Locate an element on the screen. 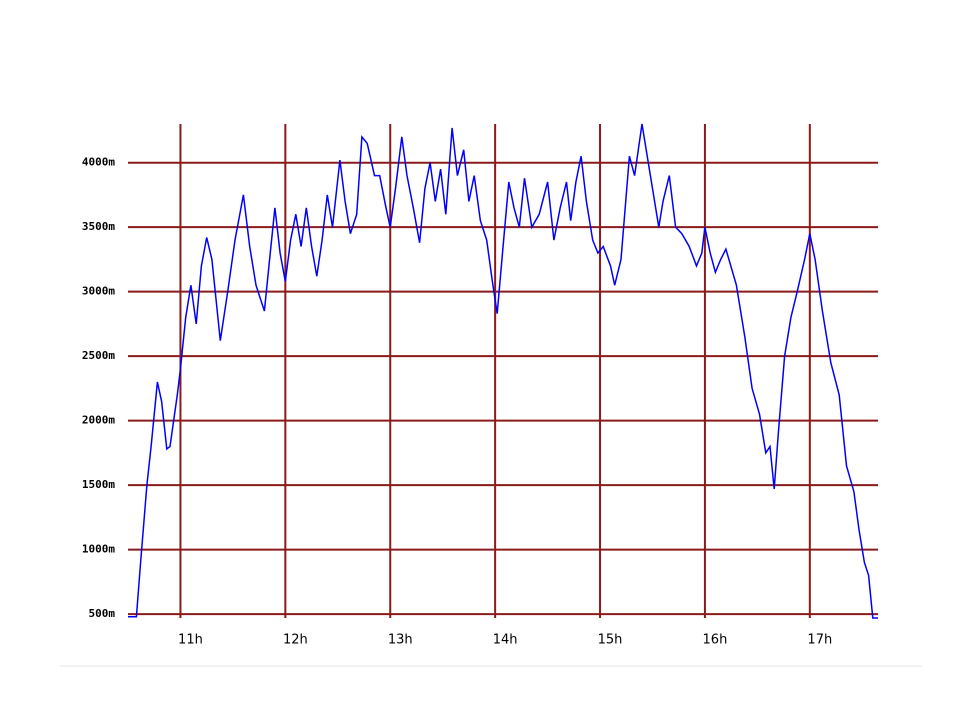  x-tick-label: 15h is located at coordinates (610, 640).